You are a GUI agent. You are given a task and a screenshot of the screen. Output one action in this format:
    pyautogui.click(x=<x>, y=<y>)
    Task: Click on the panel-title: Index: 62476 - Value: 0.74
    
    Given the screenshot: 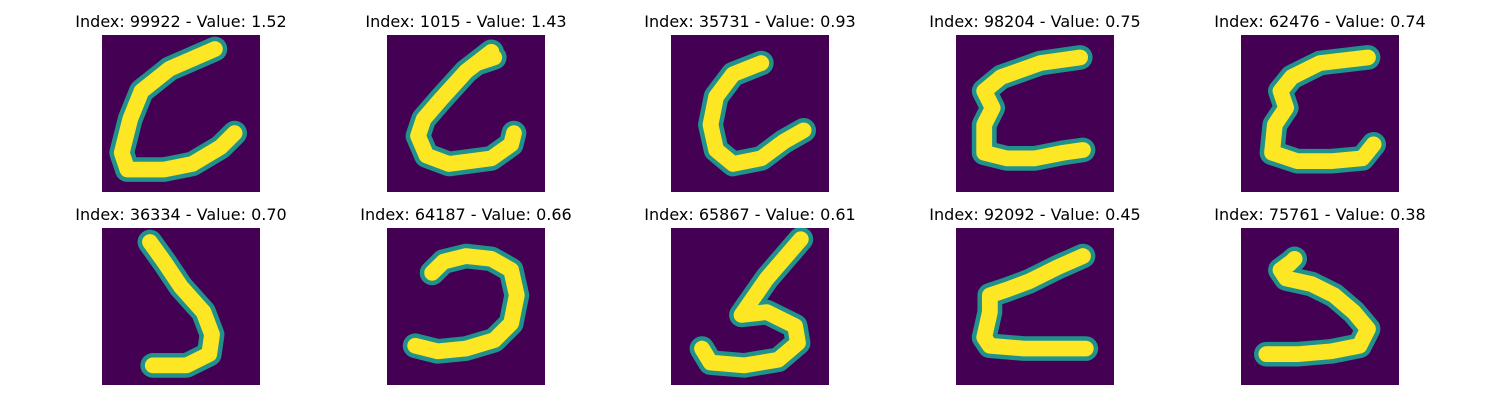 What is the action you would take?
    pyautogui.click(x=1320, y=21)
    